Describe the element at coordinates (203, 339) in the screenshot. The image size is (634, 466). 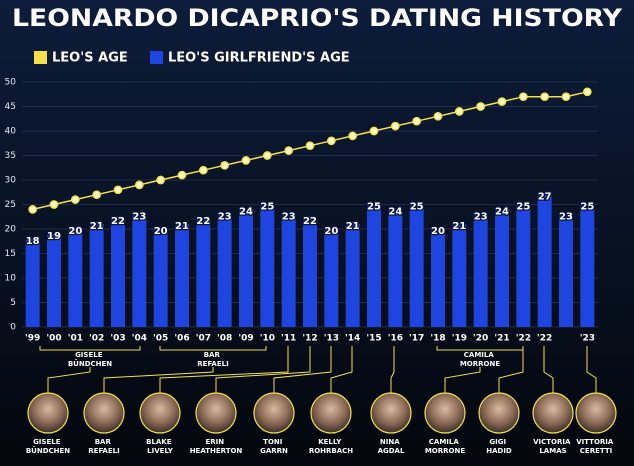
I see `x-tick-label: '07` at that location.